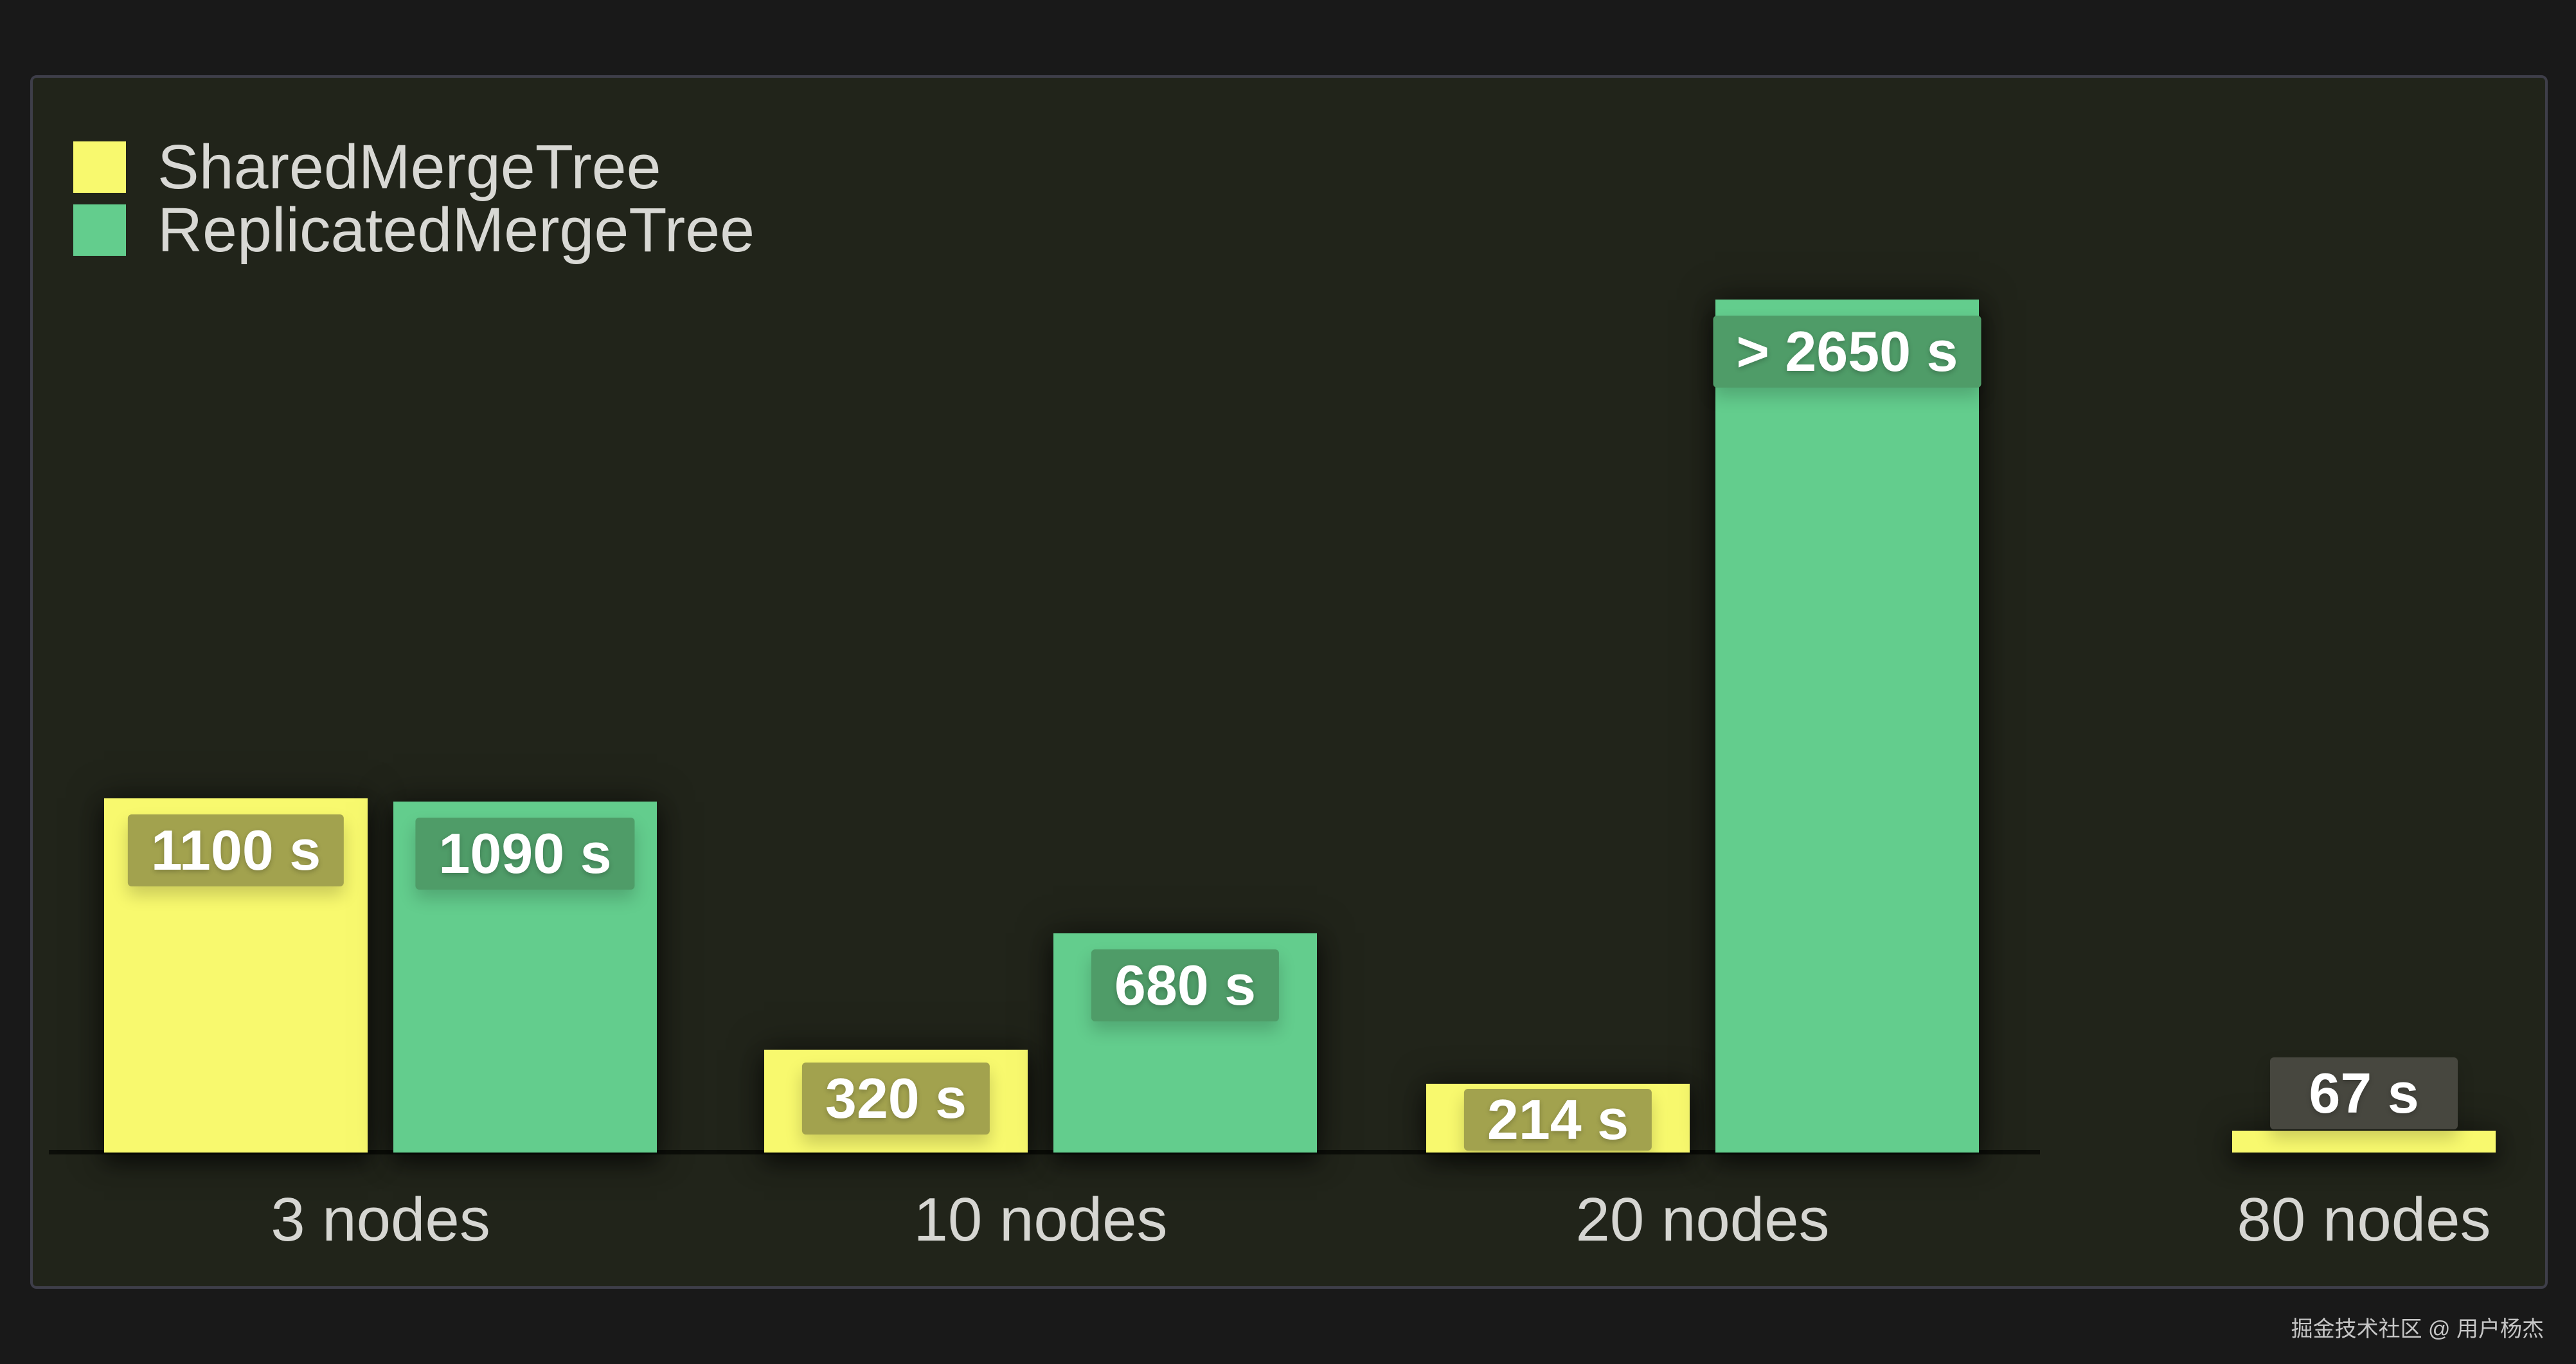 The height and width of the screenshot is (1364, 2576). I want to click on legend-item-replicatedmergetree: ReplicatedMergeTree, so click(414, 230).